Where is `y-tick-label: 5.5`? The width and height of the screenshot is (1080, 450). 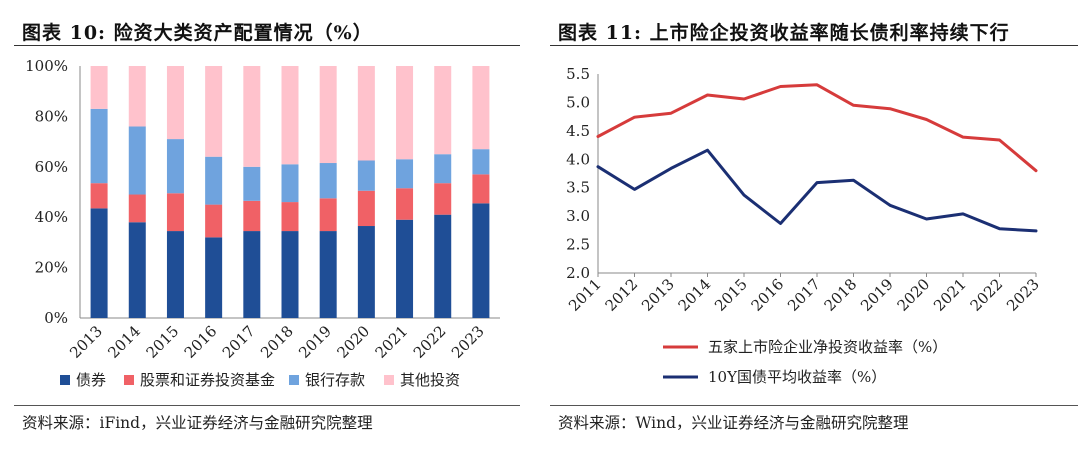 y-tick-label: 5.5 is located at coordinates (578, 74).